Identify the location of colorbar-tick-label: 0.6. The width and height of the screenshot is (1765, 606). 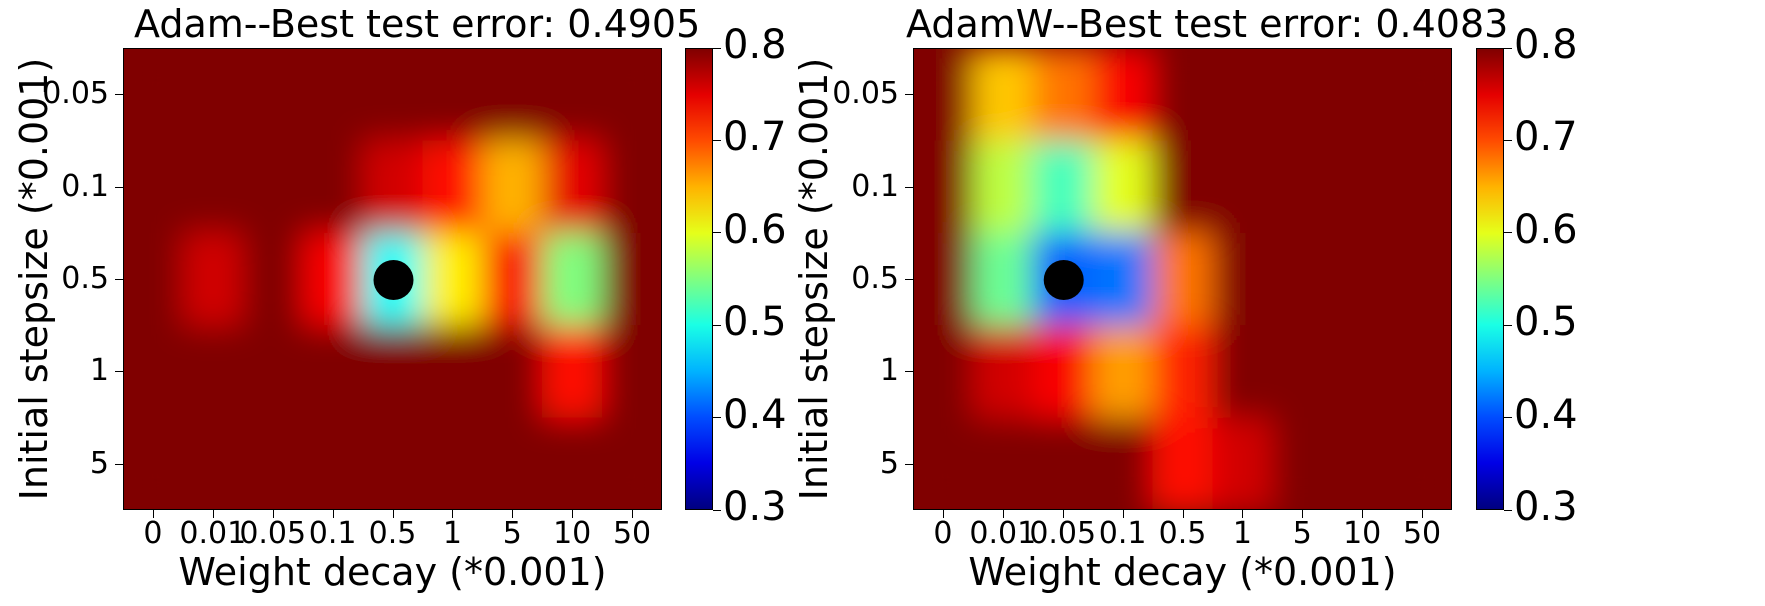
(1546, 229).